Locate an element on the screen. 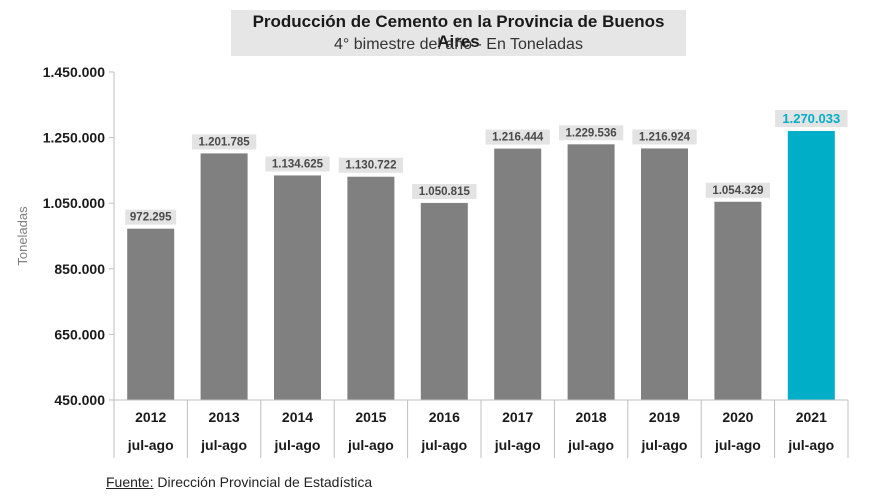 This screenshot has height=500, width=887. chart-subtitle: 4° bimestre del año - En Toneladas is located at coordinates (458, 44).